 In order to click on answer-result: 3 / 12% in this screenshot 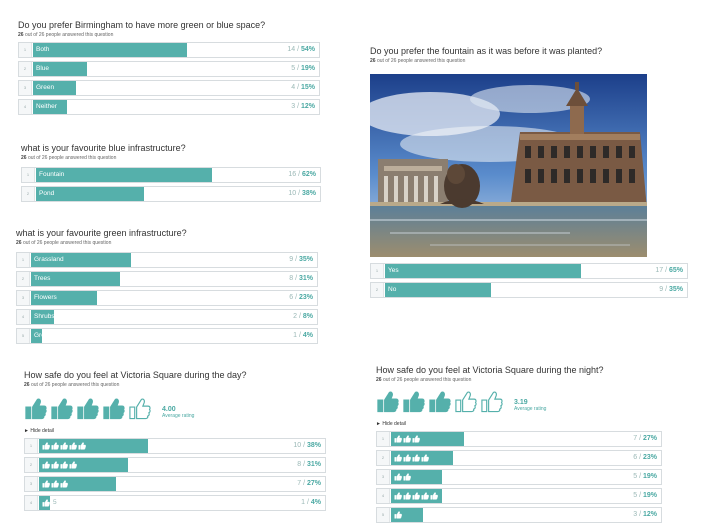, I will do `click(645, 515)`.